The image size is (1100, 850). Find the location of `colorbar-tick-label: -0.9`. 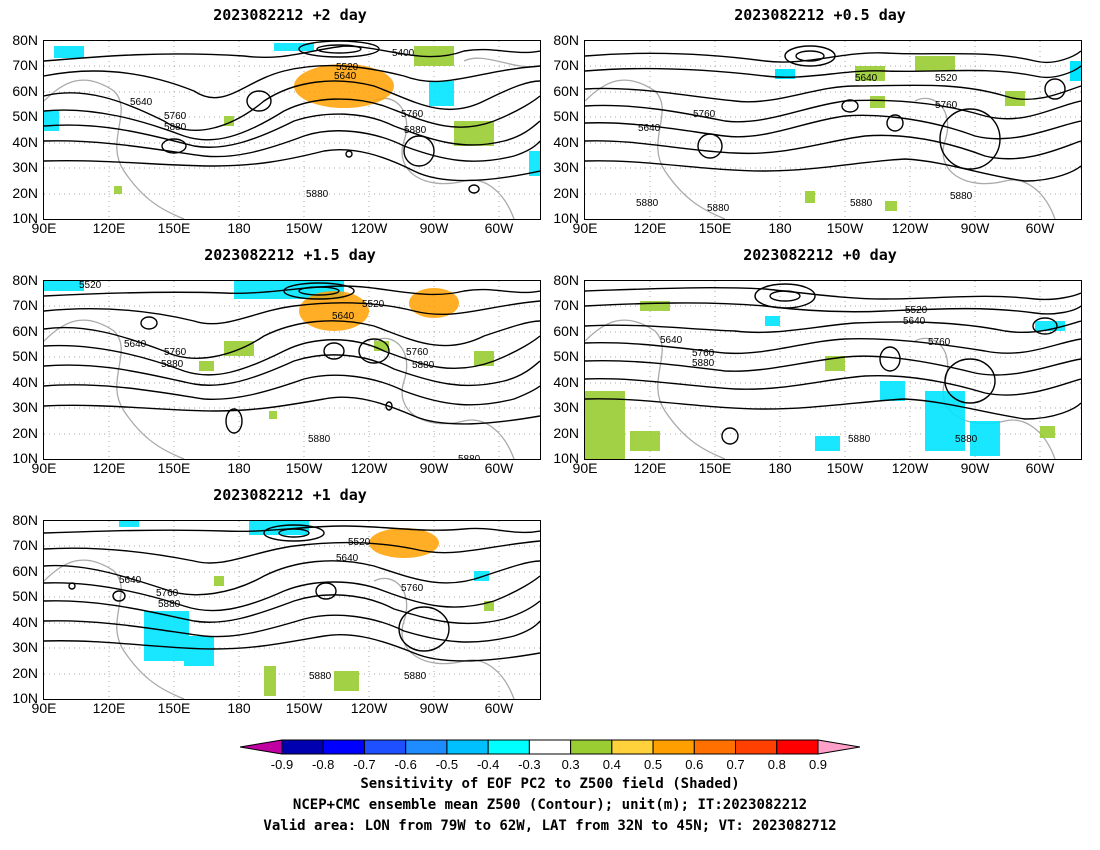

colorbar-tick-label: -0.9 is located at coordinates (282, 764).